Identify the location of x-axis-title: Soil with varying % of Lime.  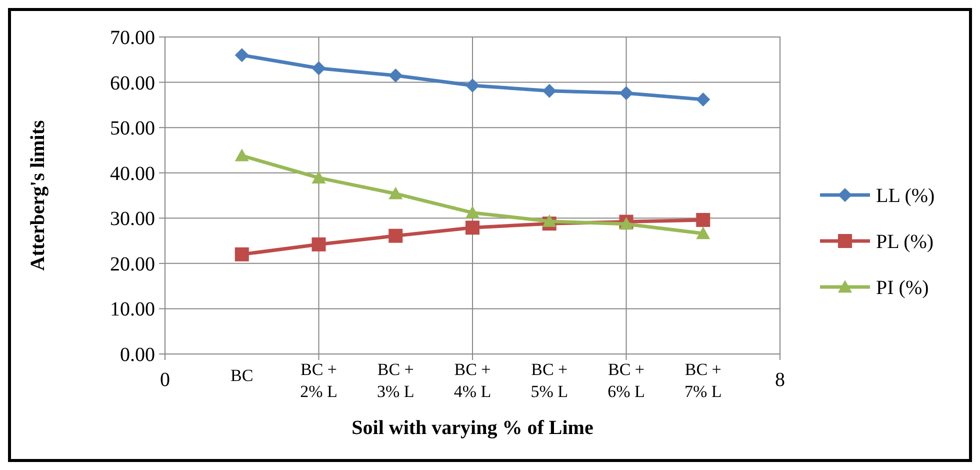
(473, 428).